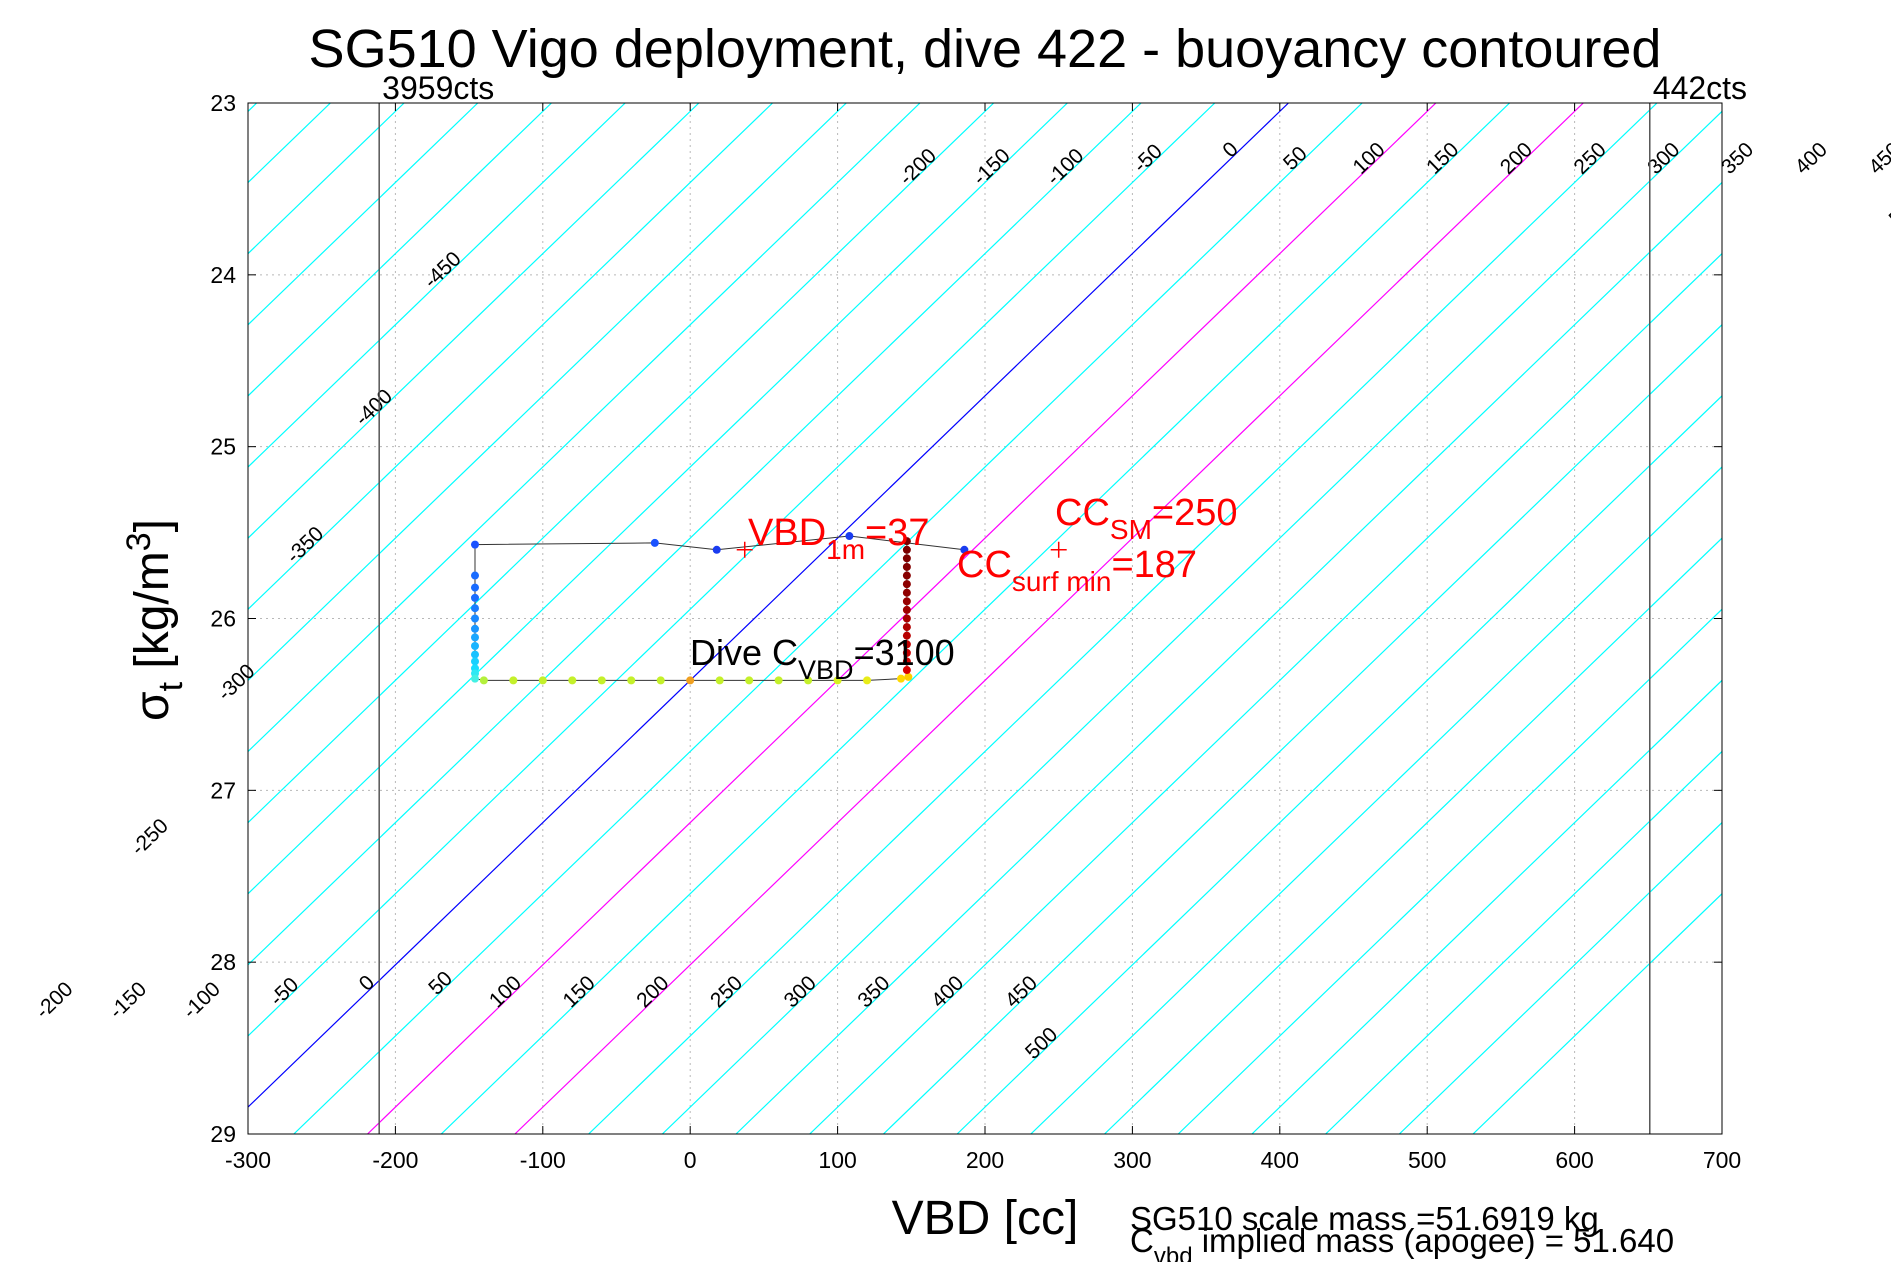 Image resolution: width=1891 pixels, height=1267 pixels. What do you see at coordinates (438, 88) in the screenshot?
I see `count-limit-label: 3959cts` at bounding box center [438, 88].